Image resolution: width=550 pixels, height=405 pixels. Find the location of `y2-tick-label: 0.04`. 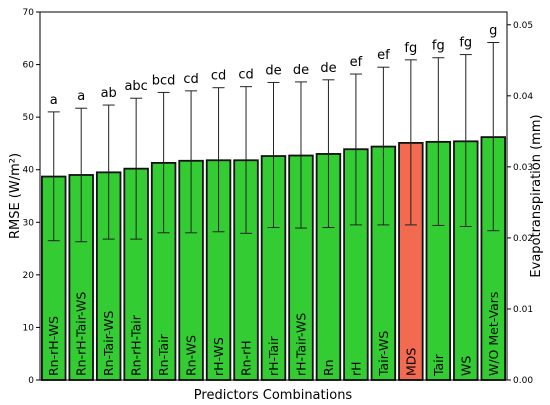

y2-tick-label: 0.04 is located at coordinates (523, 97).